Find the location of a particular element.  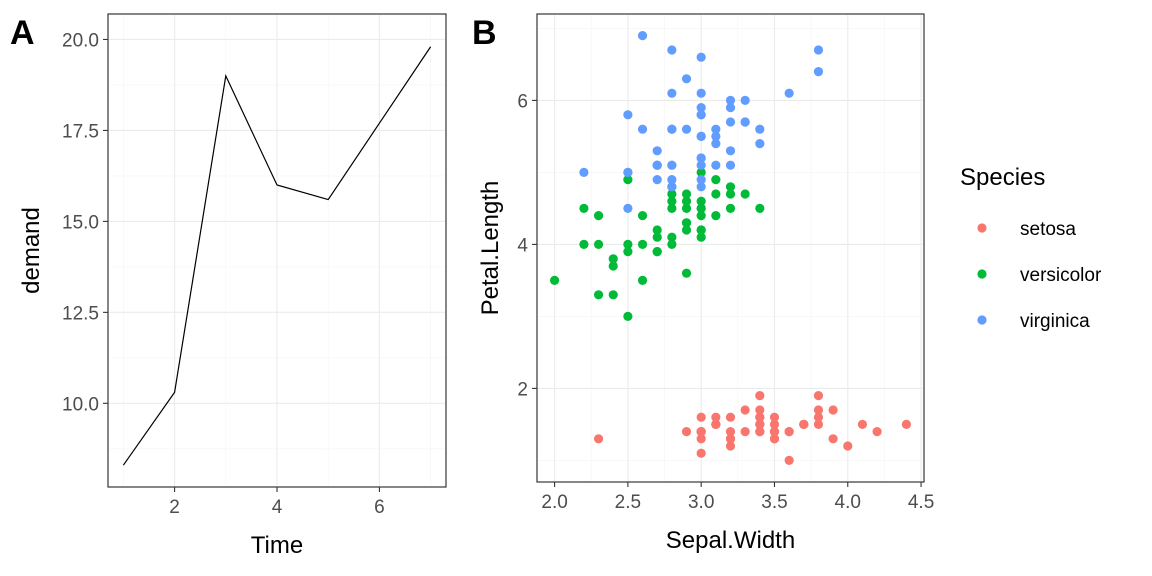

y-tick-label: 10.0 is located at coordinates (80, 404).